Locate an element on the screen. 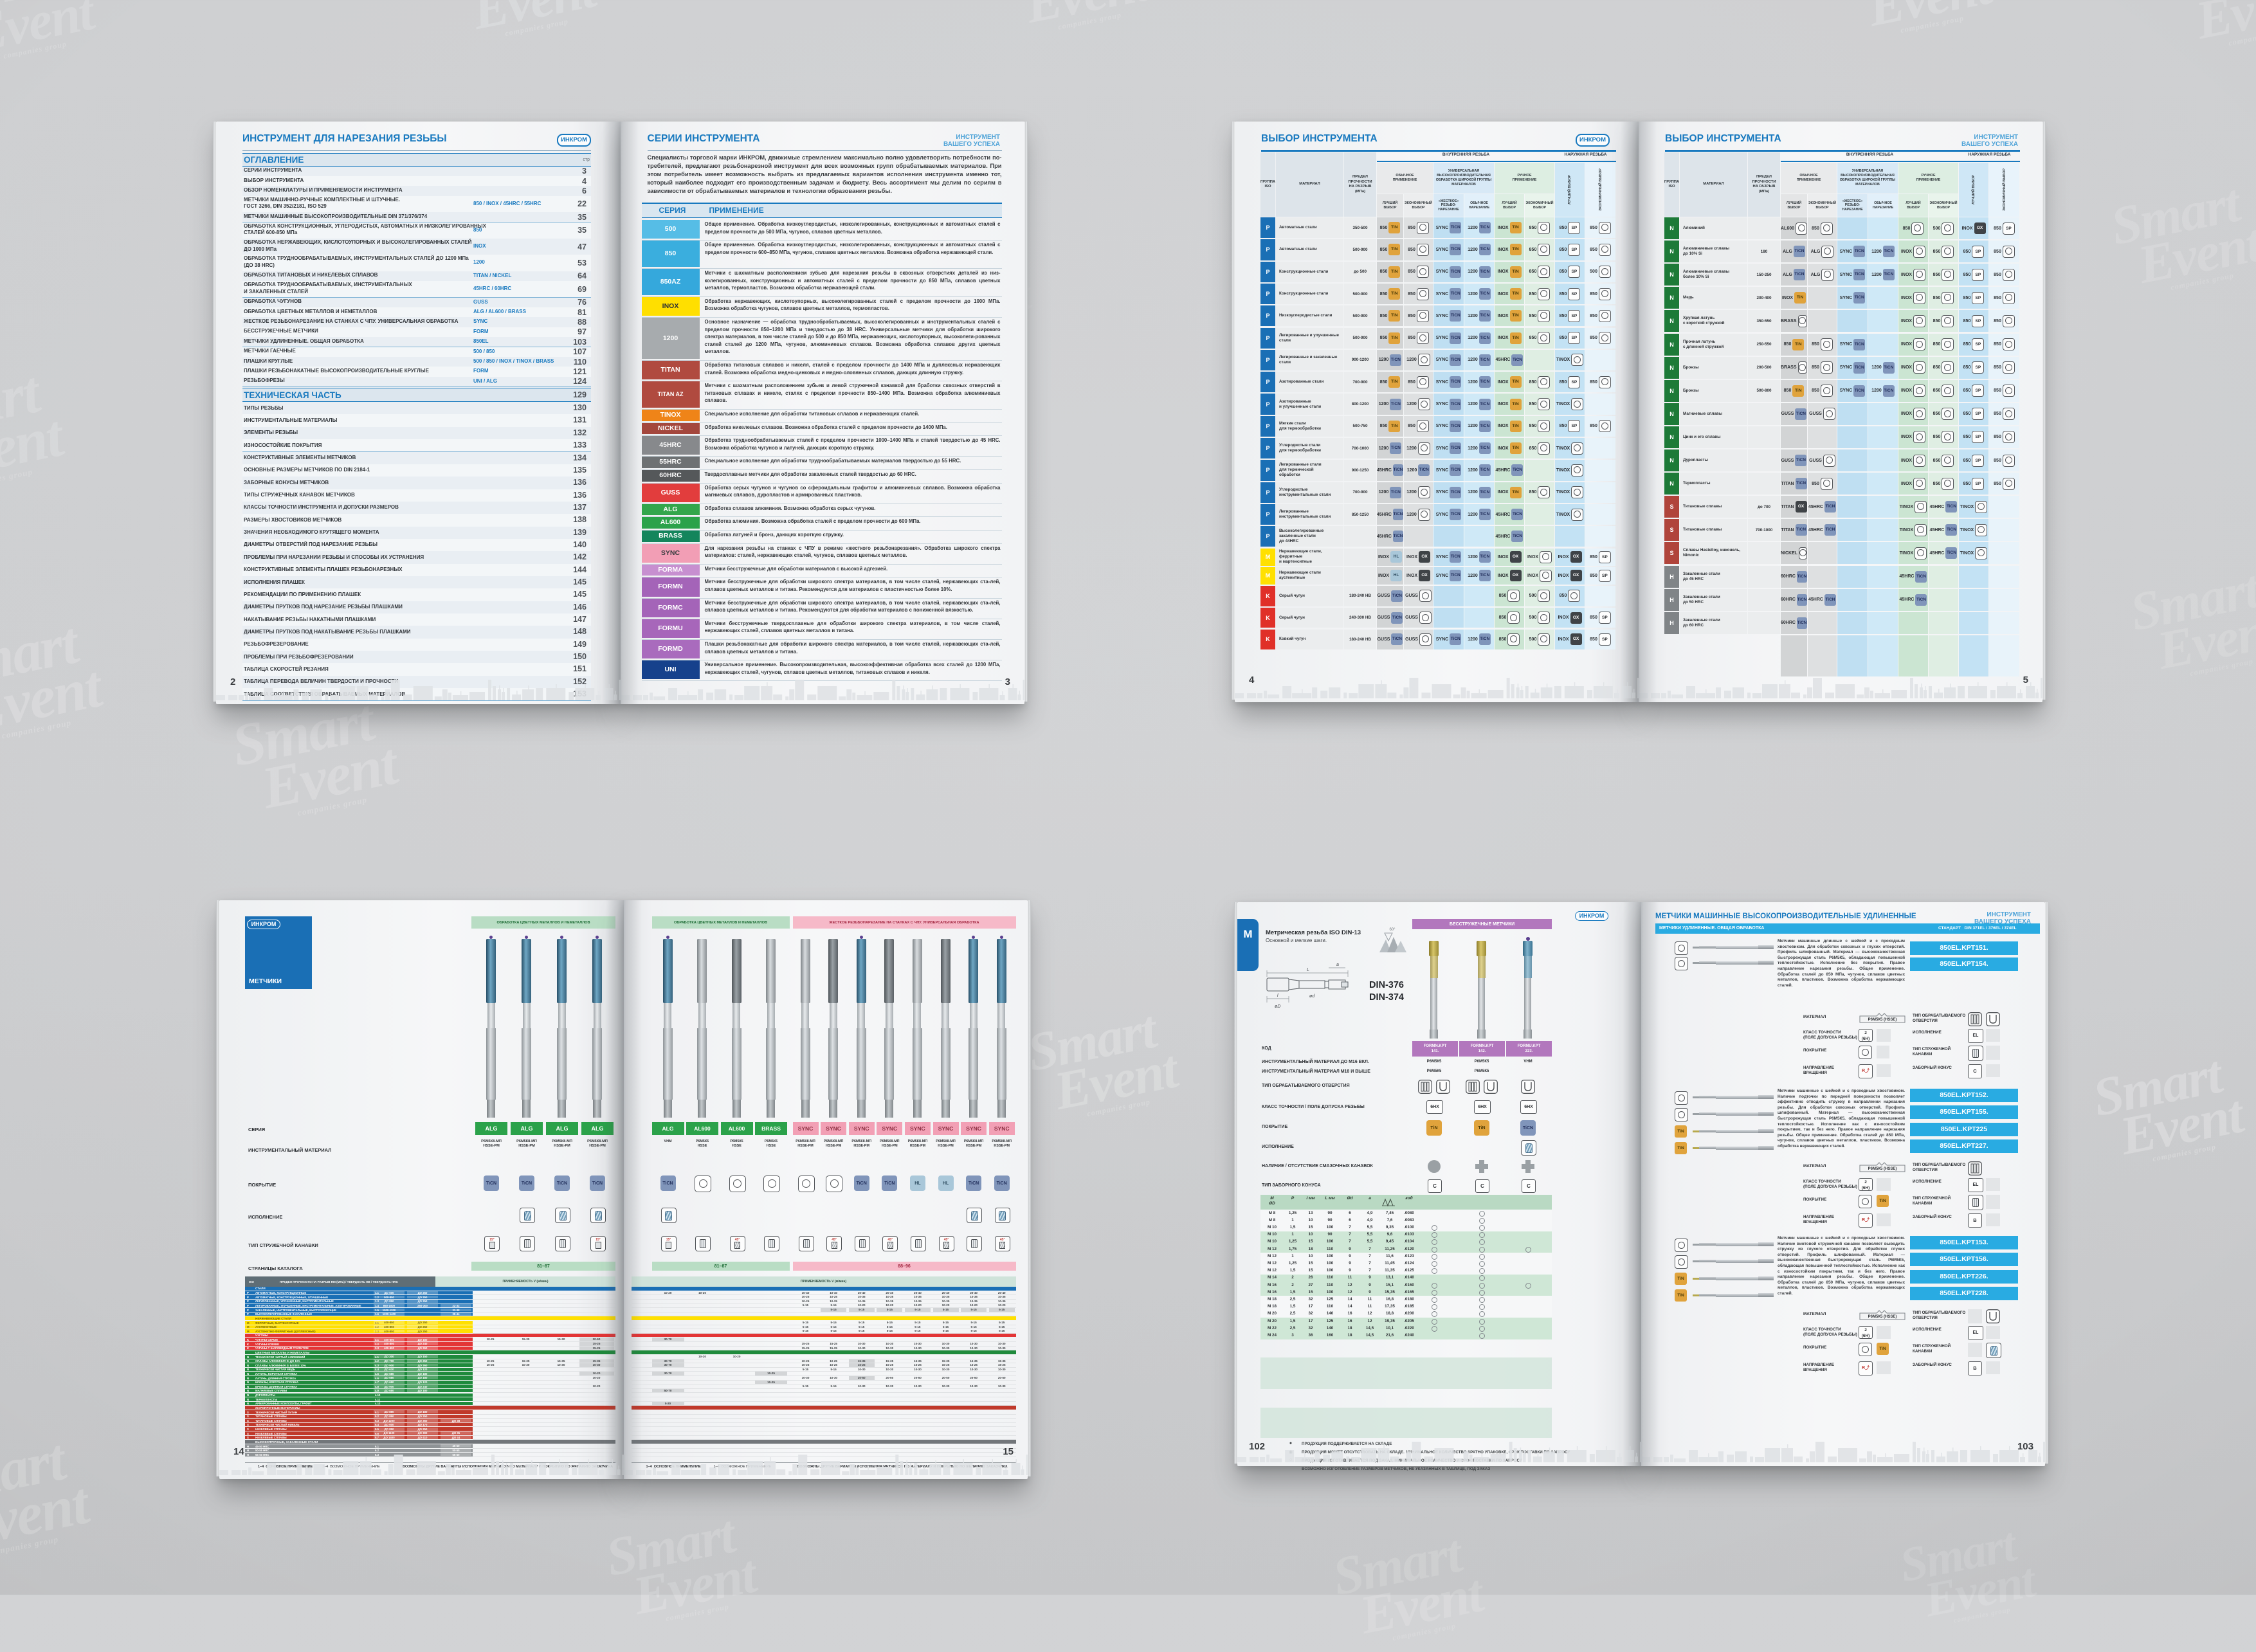 This screenshot has height=1652, width=2256. svg-text: 60° is located at coordinates (1393, 930).